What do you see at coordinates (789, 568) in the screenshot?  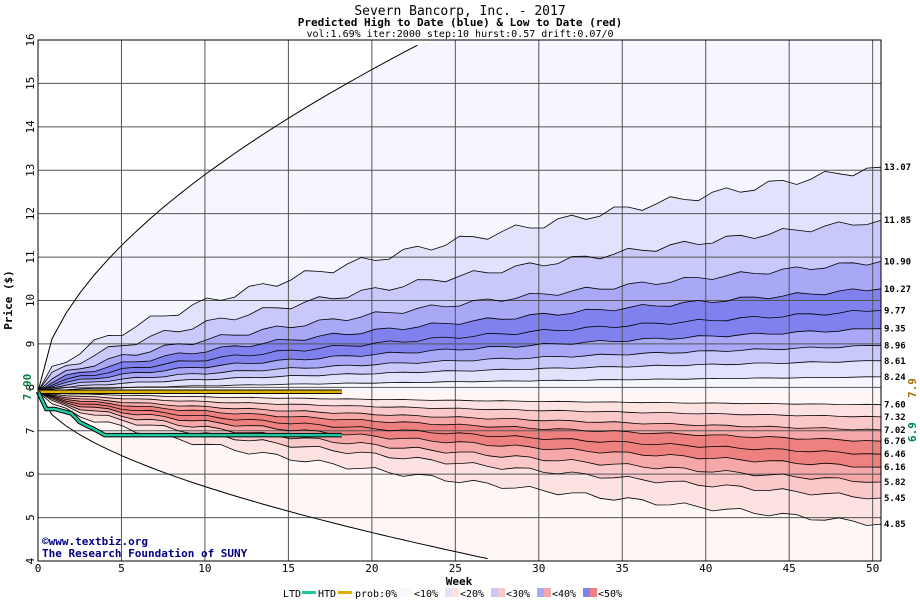 I see `x-tick-label: 45` at bounding box center [789, 568].